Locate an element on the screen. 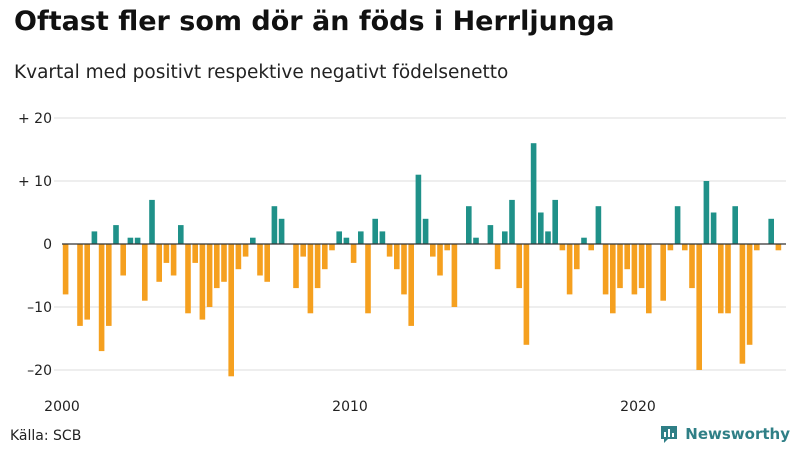 The image size is (800, 450). newsworthy-logo-icon is located at coordinates (669, 434).